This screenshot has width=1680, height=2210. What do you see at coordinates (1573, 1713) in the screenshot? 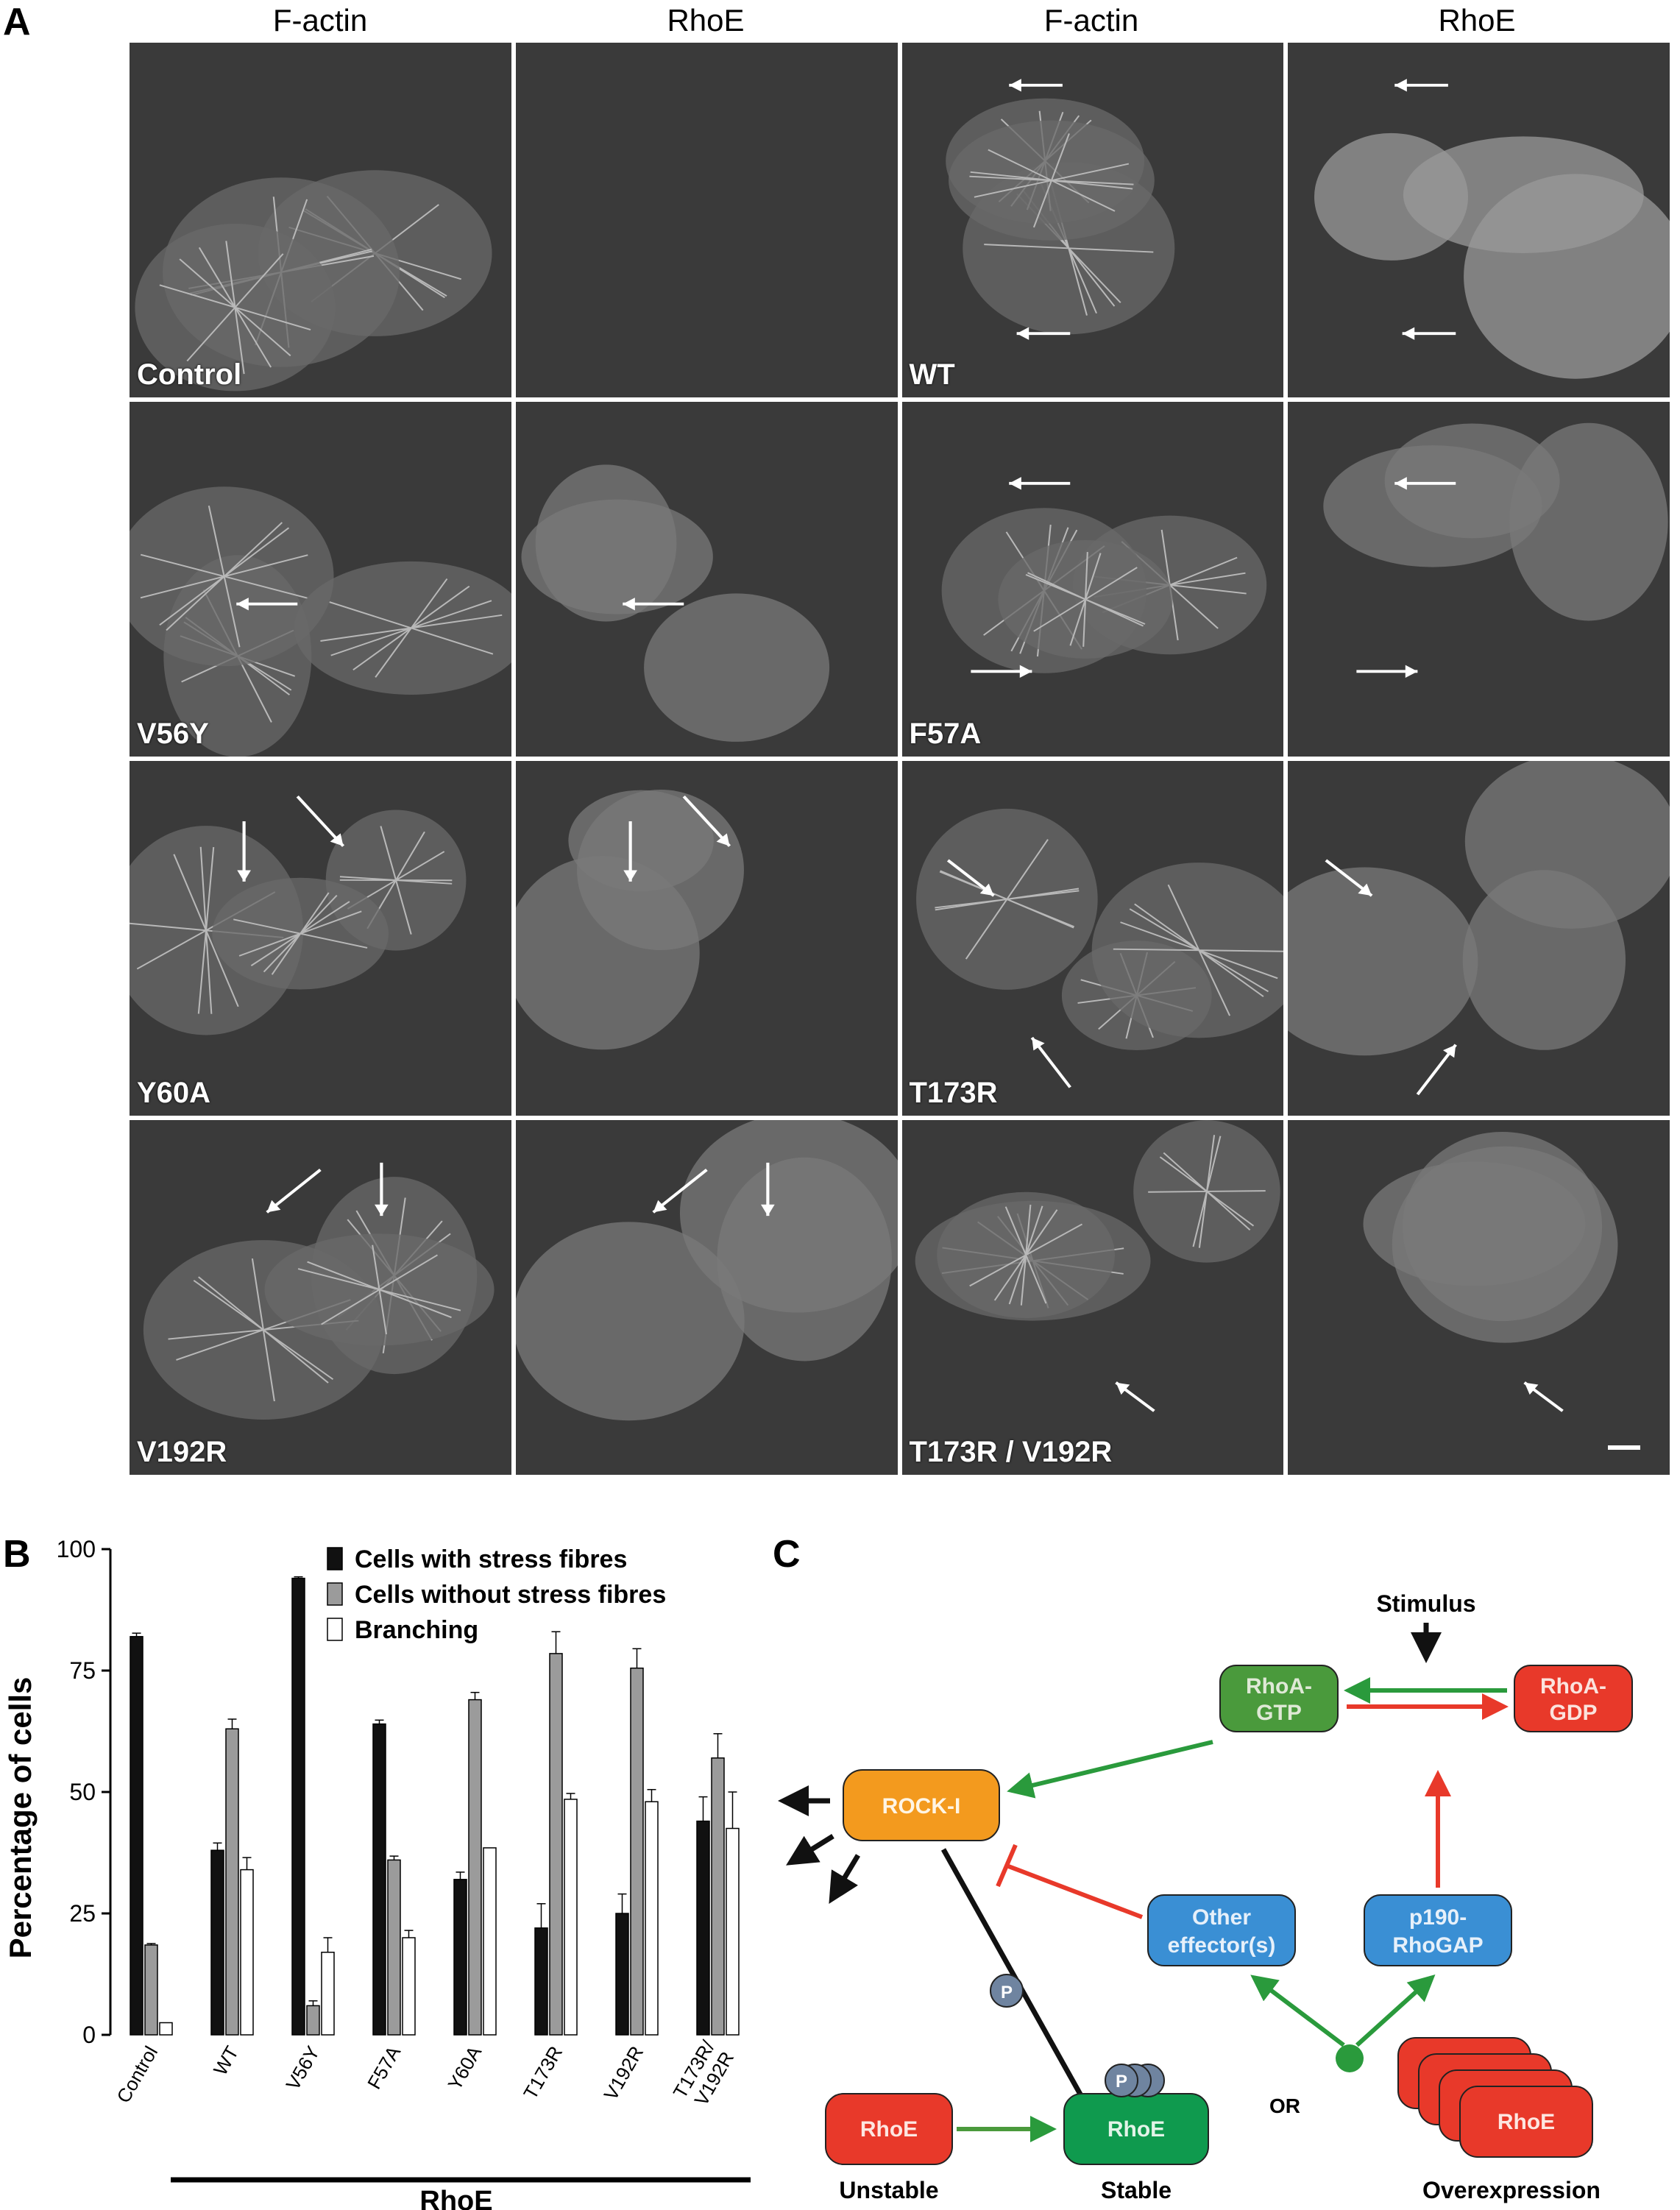
I see `rhoa-gdp-line2: GDP` at bounding box center [1573, 1713].